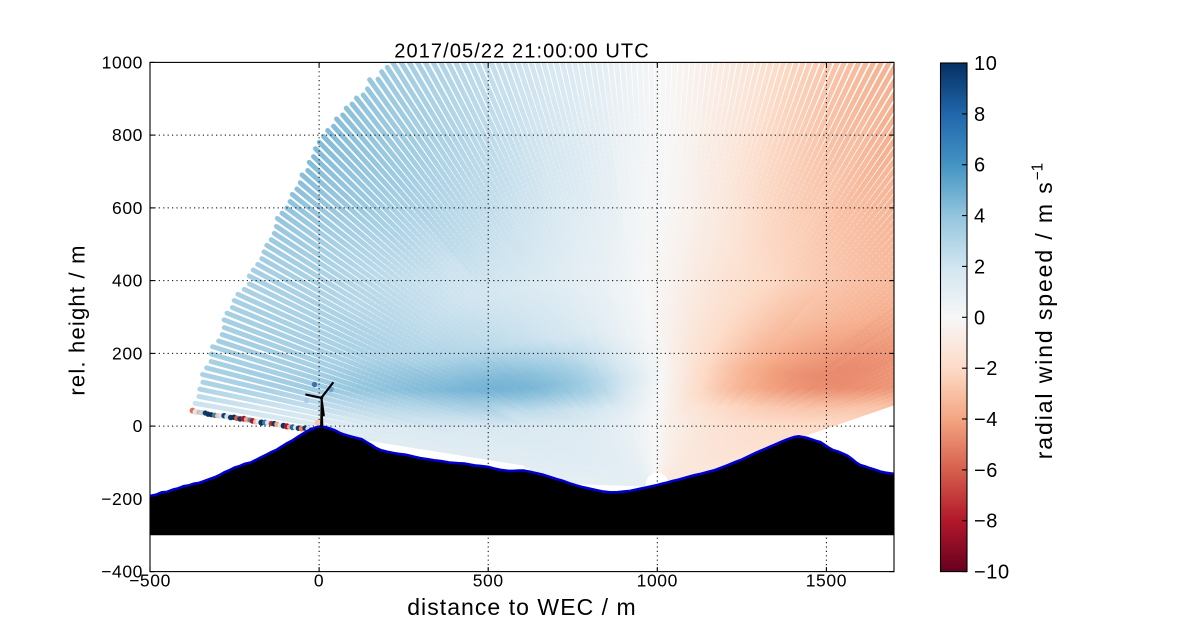  I want to click on svg-text: distance to WEC / m, so click(522, 607).